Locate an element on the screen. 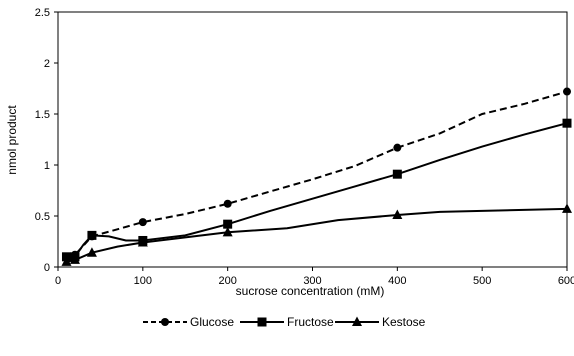  y-axis-ticks: 0 0.5 1 1.5 2 2.5 is located at coordinates (46, 140).